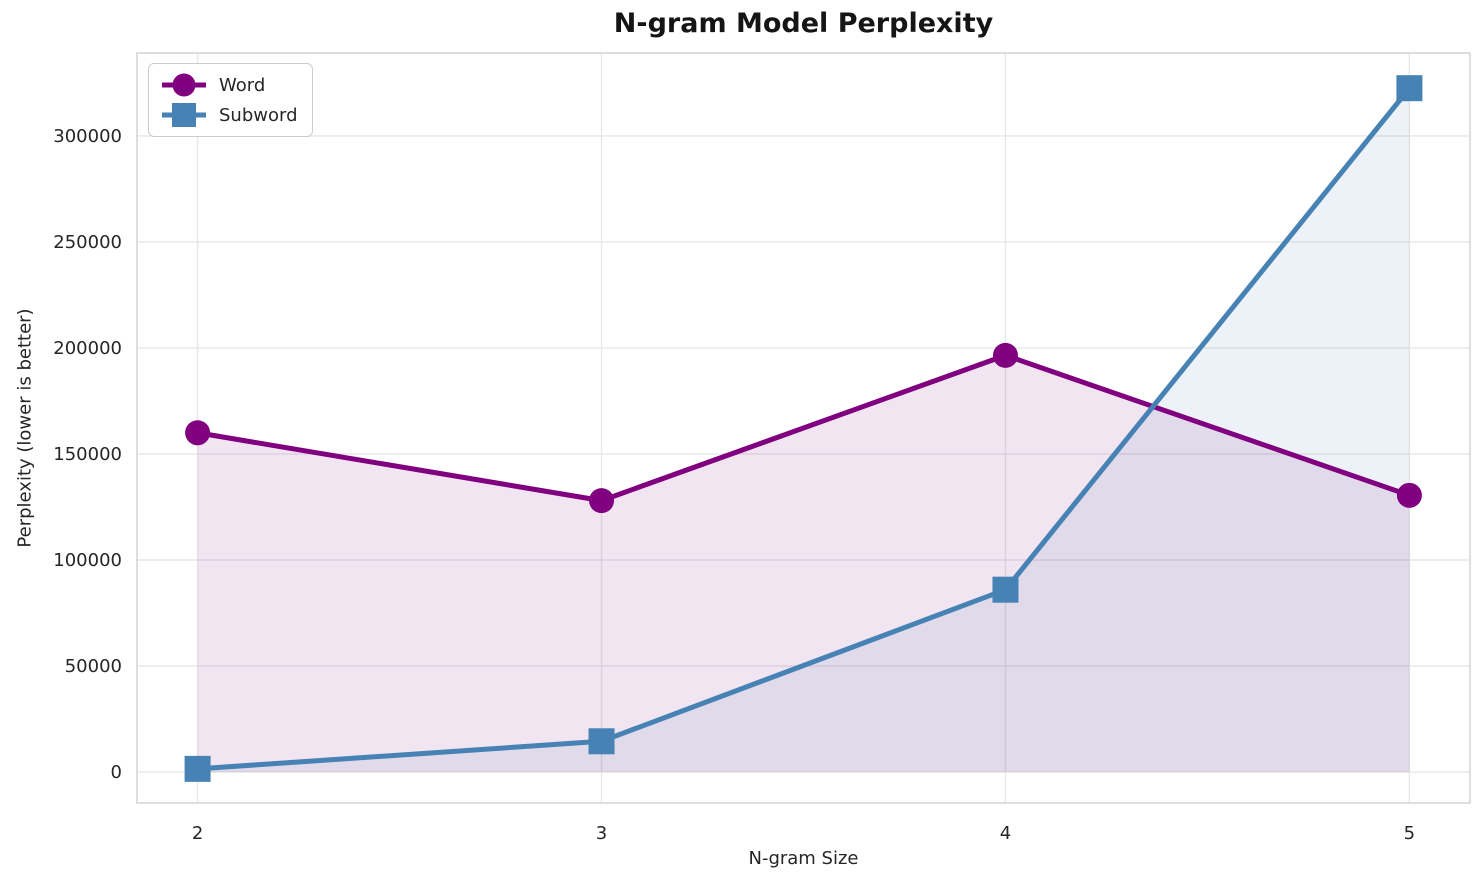  What do you see at coordinates (184, 85) in the screenshot?
I see `legend-marker-circle-icon` at bounding box center [184, 85].